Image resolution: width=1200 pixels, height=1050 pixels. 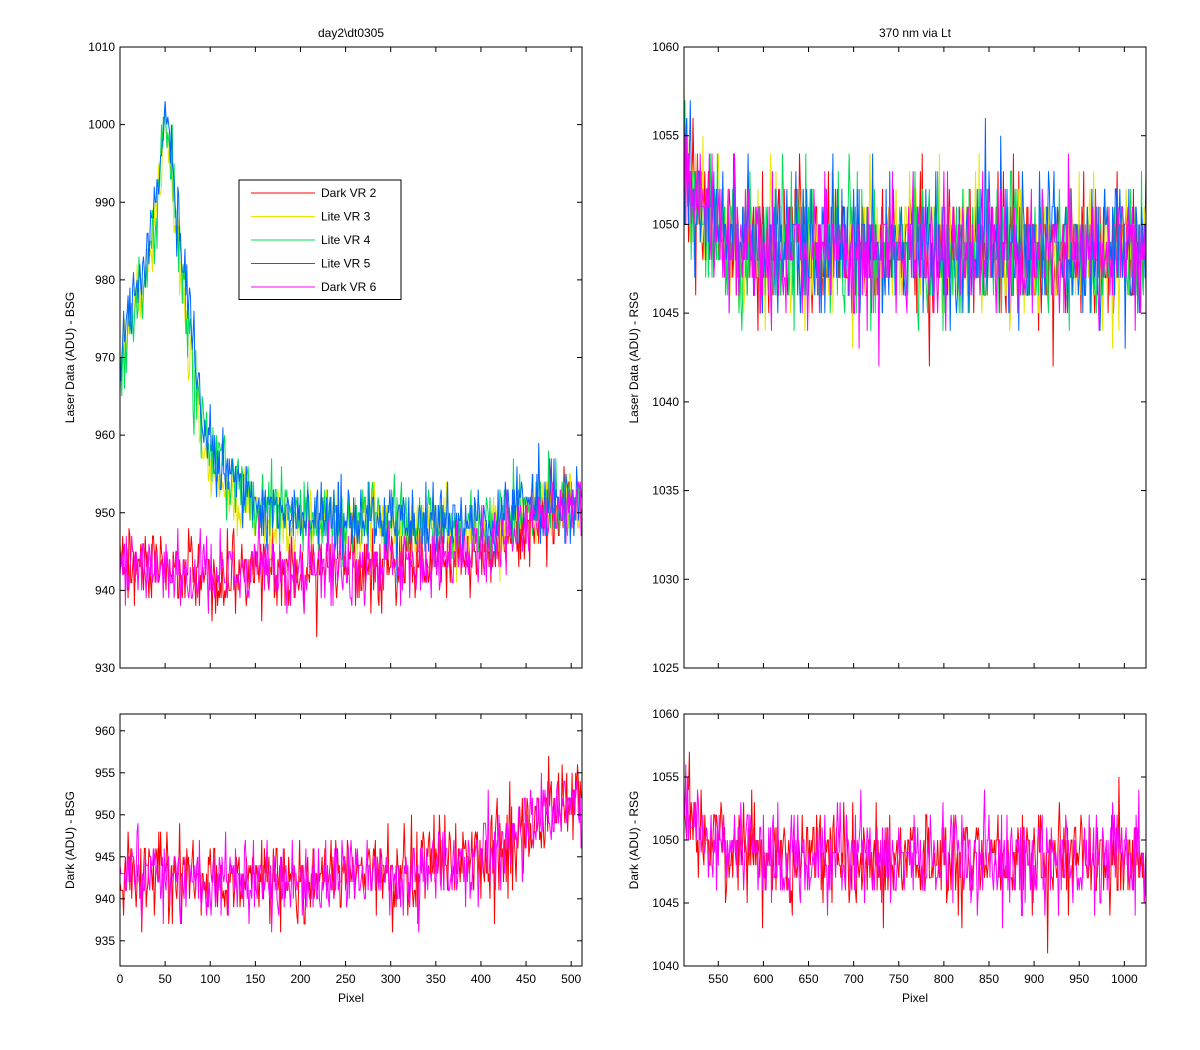 I want to click on y-tick-label: 1010, so click(x=101, y=47).